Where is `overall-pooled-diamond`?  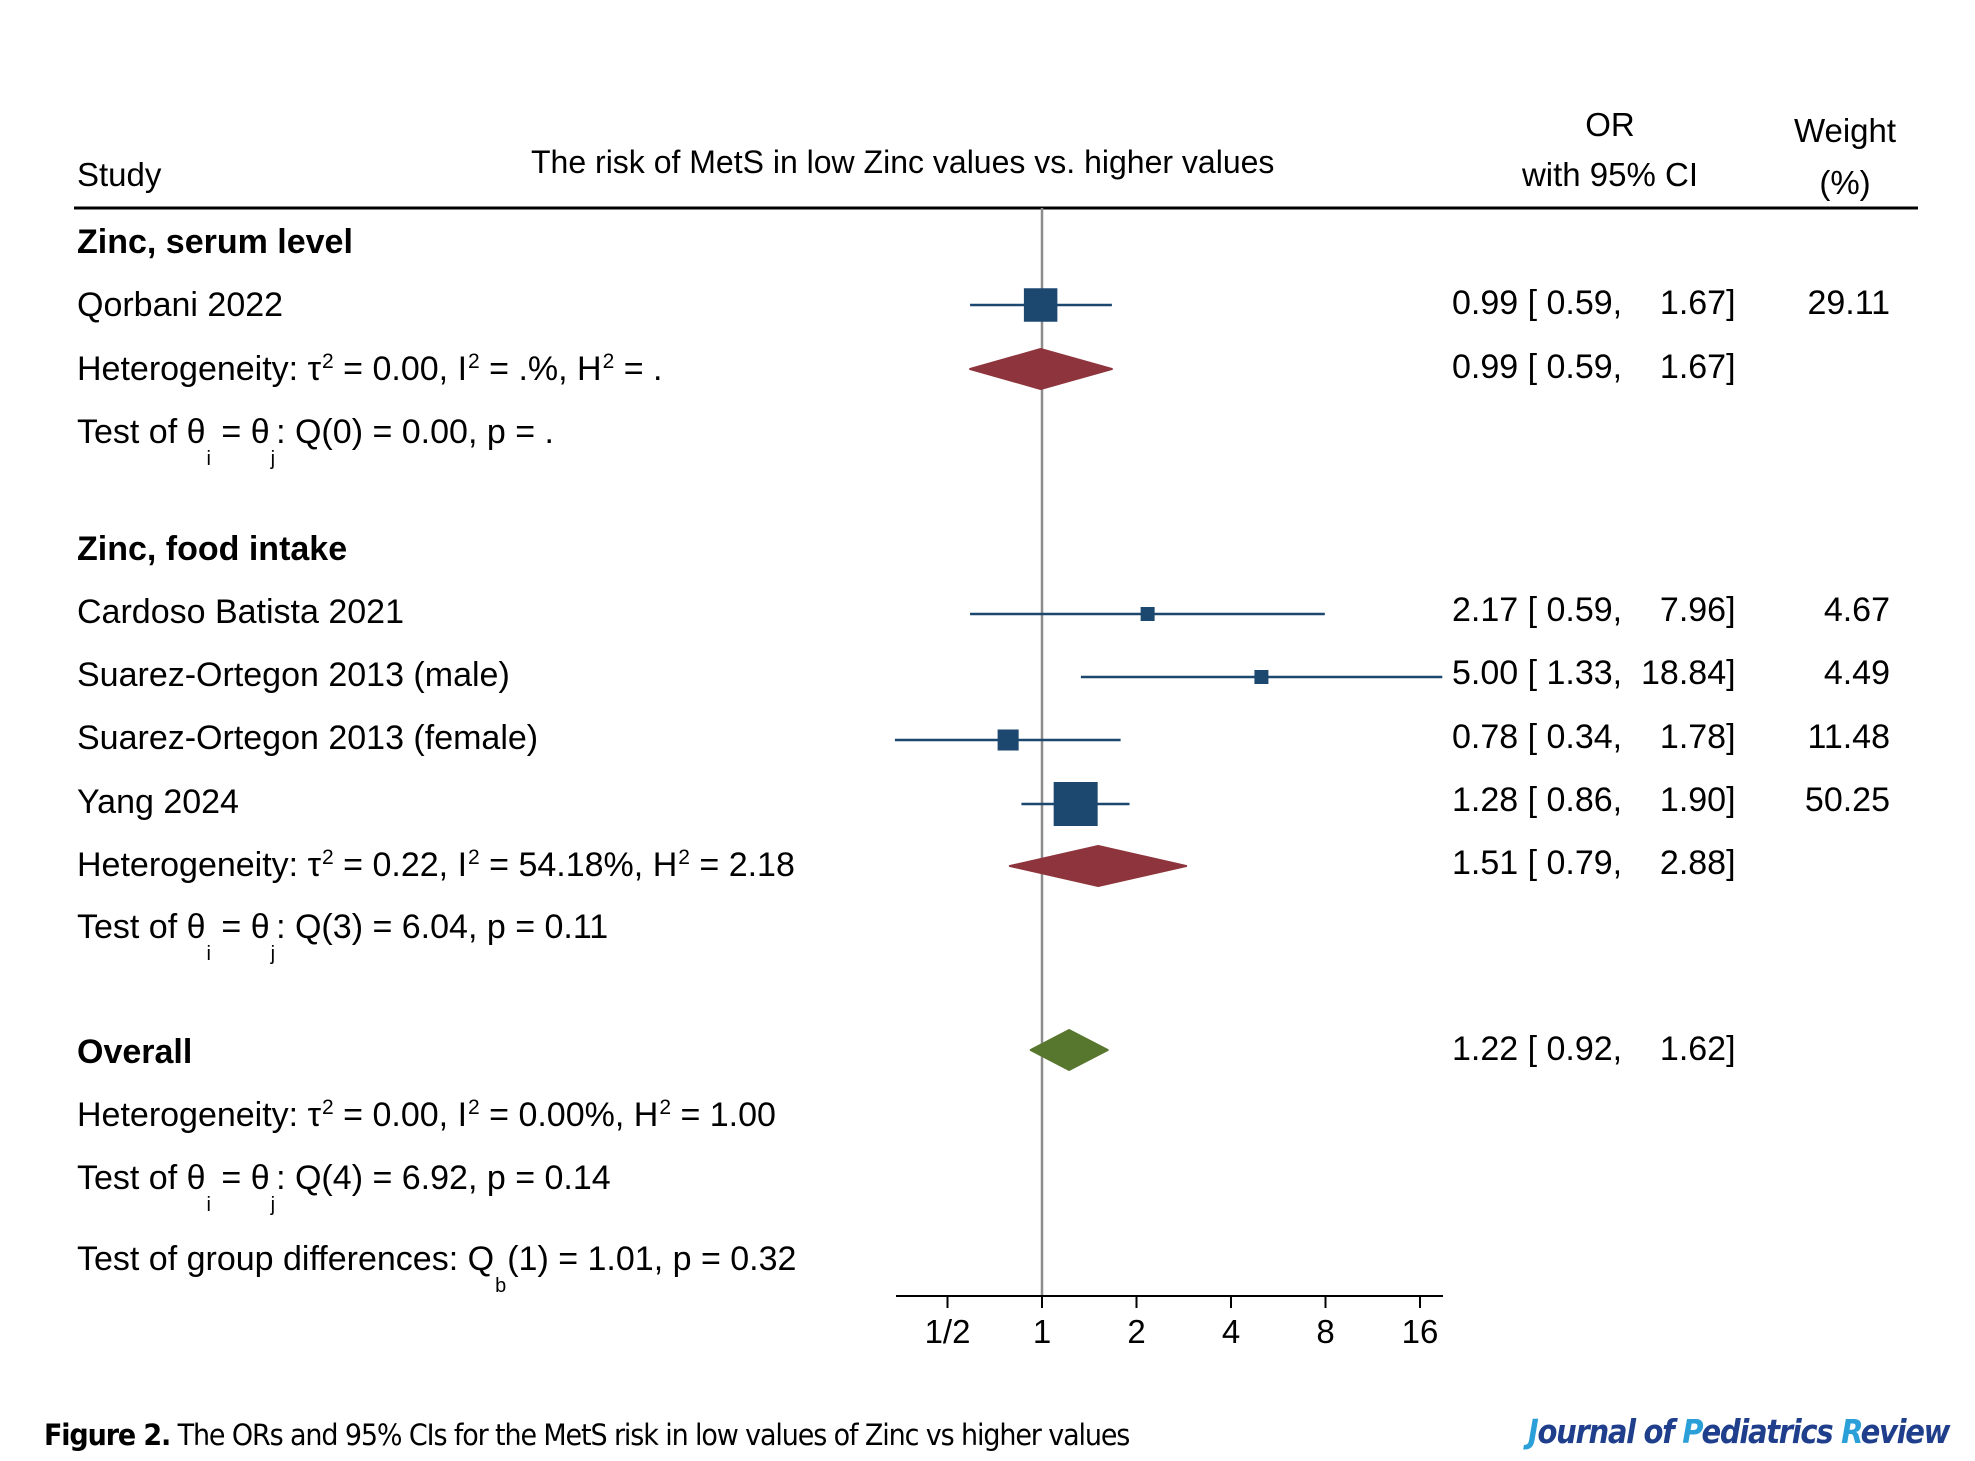 overall-pooled-diamond is located at coordinates (1069, 1050).